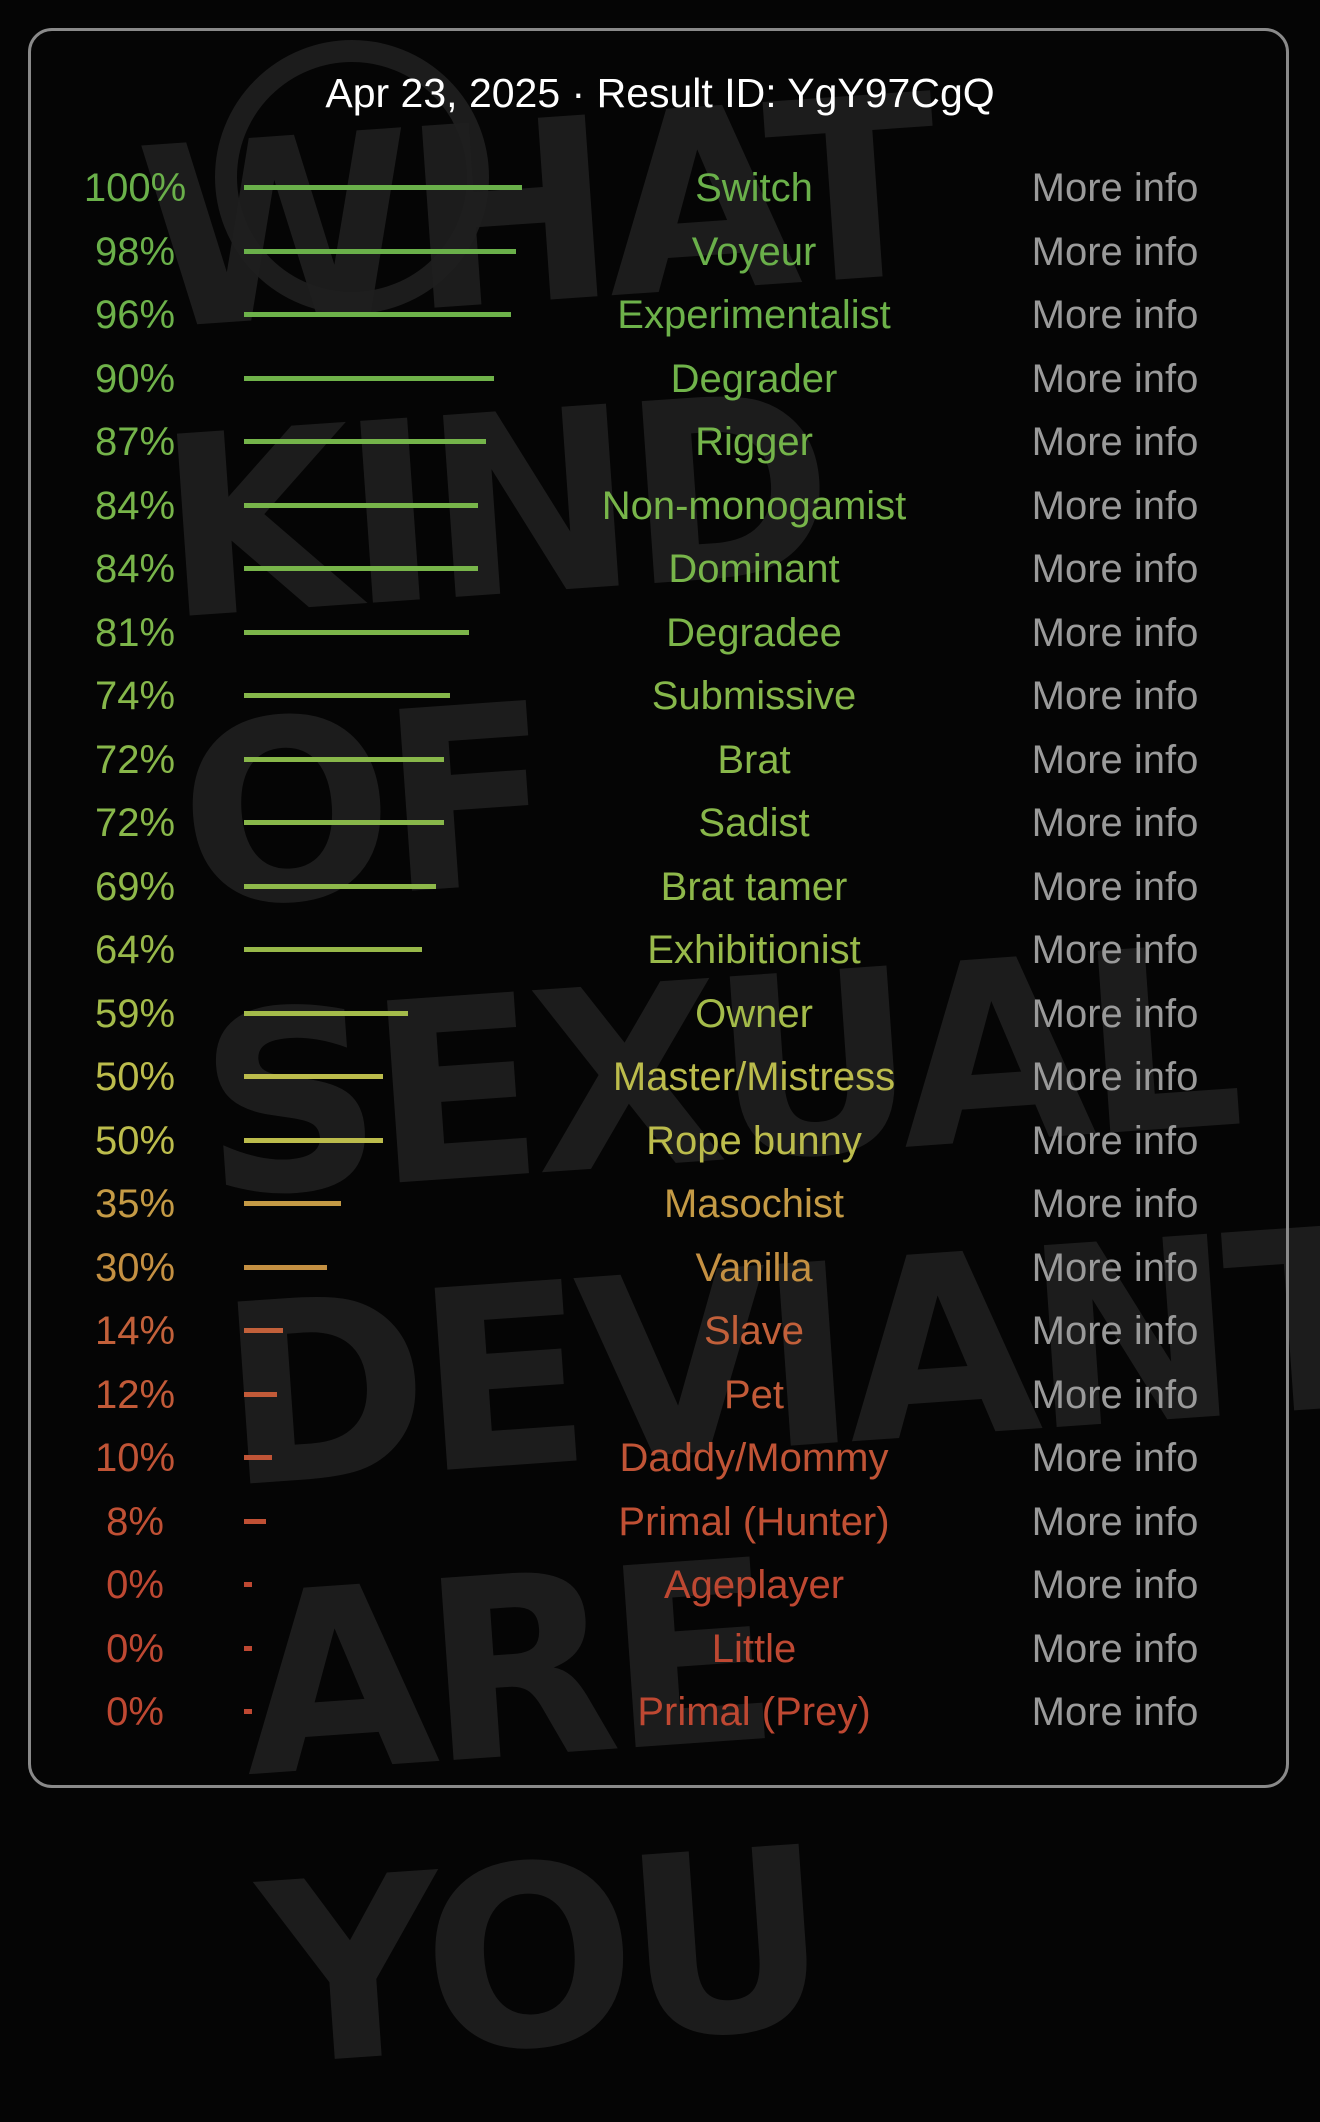 The image size is (1320, 2122). Describe the element at coordinates (135, 1331) in the screenshot. I see `percent-label: 14%` at that location.